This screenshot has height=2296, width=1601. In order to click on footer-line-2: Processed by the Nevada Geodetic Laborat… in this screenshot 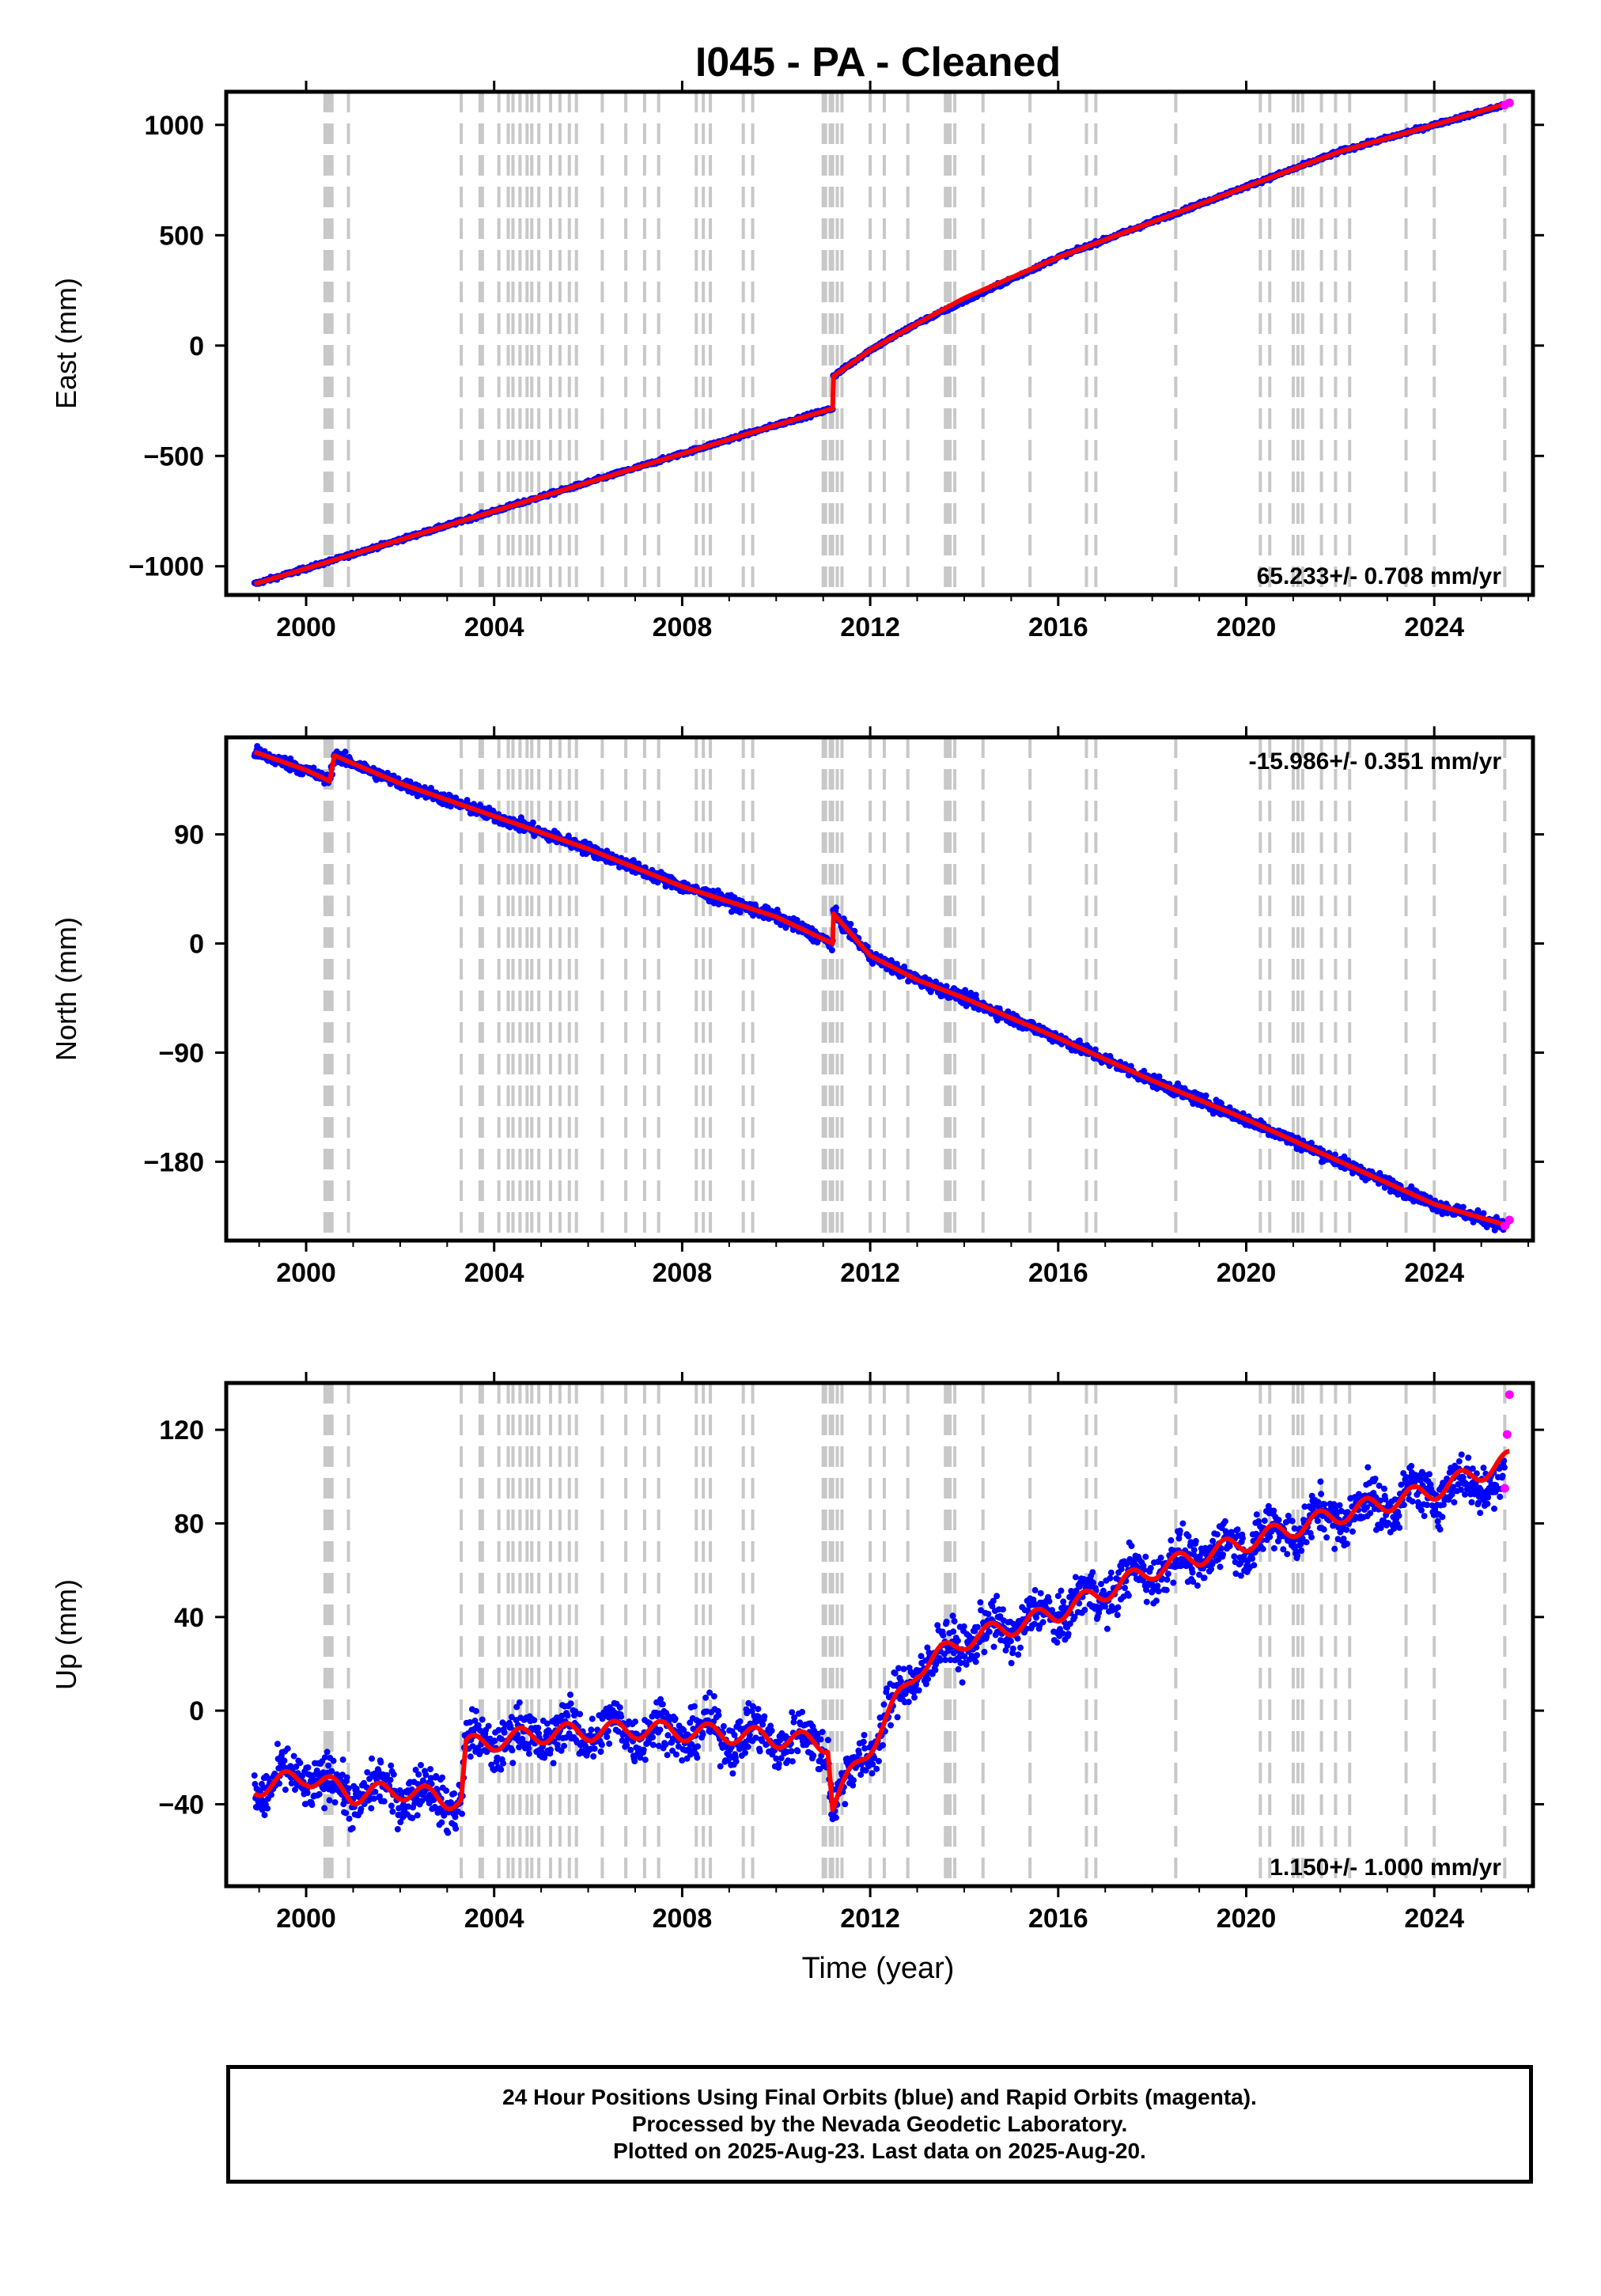, I will do `click(879, 2124)`.